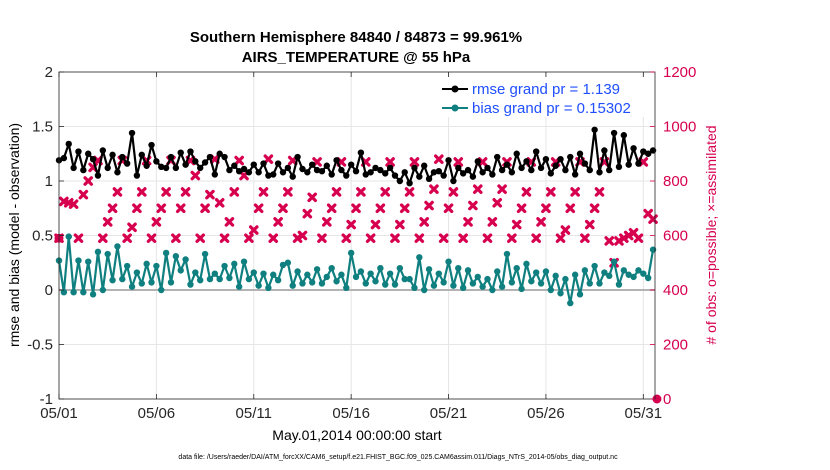  Describe the element at coordinates (675, 345) in the screenshot. I see `y-right-tick-label: 200` at that location.